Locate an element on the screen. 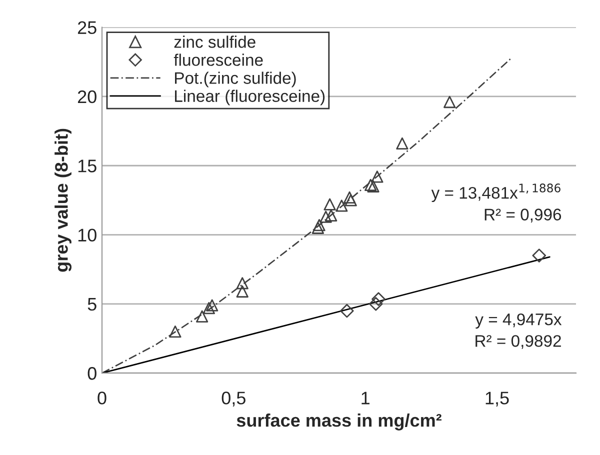 The width and height of the screenshot is (600, 455). legend-label: zinc sulfide is located at coordinates (215, 42).